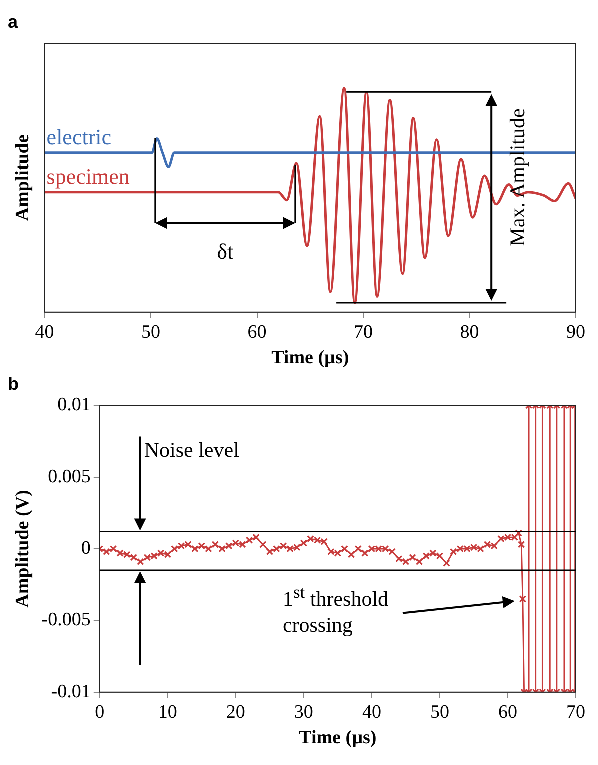  I want to click on chart-title: a, so click(13, 22).